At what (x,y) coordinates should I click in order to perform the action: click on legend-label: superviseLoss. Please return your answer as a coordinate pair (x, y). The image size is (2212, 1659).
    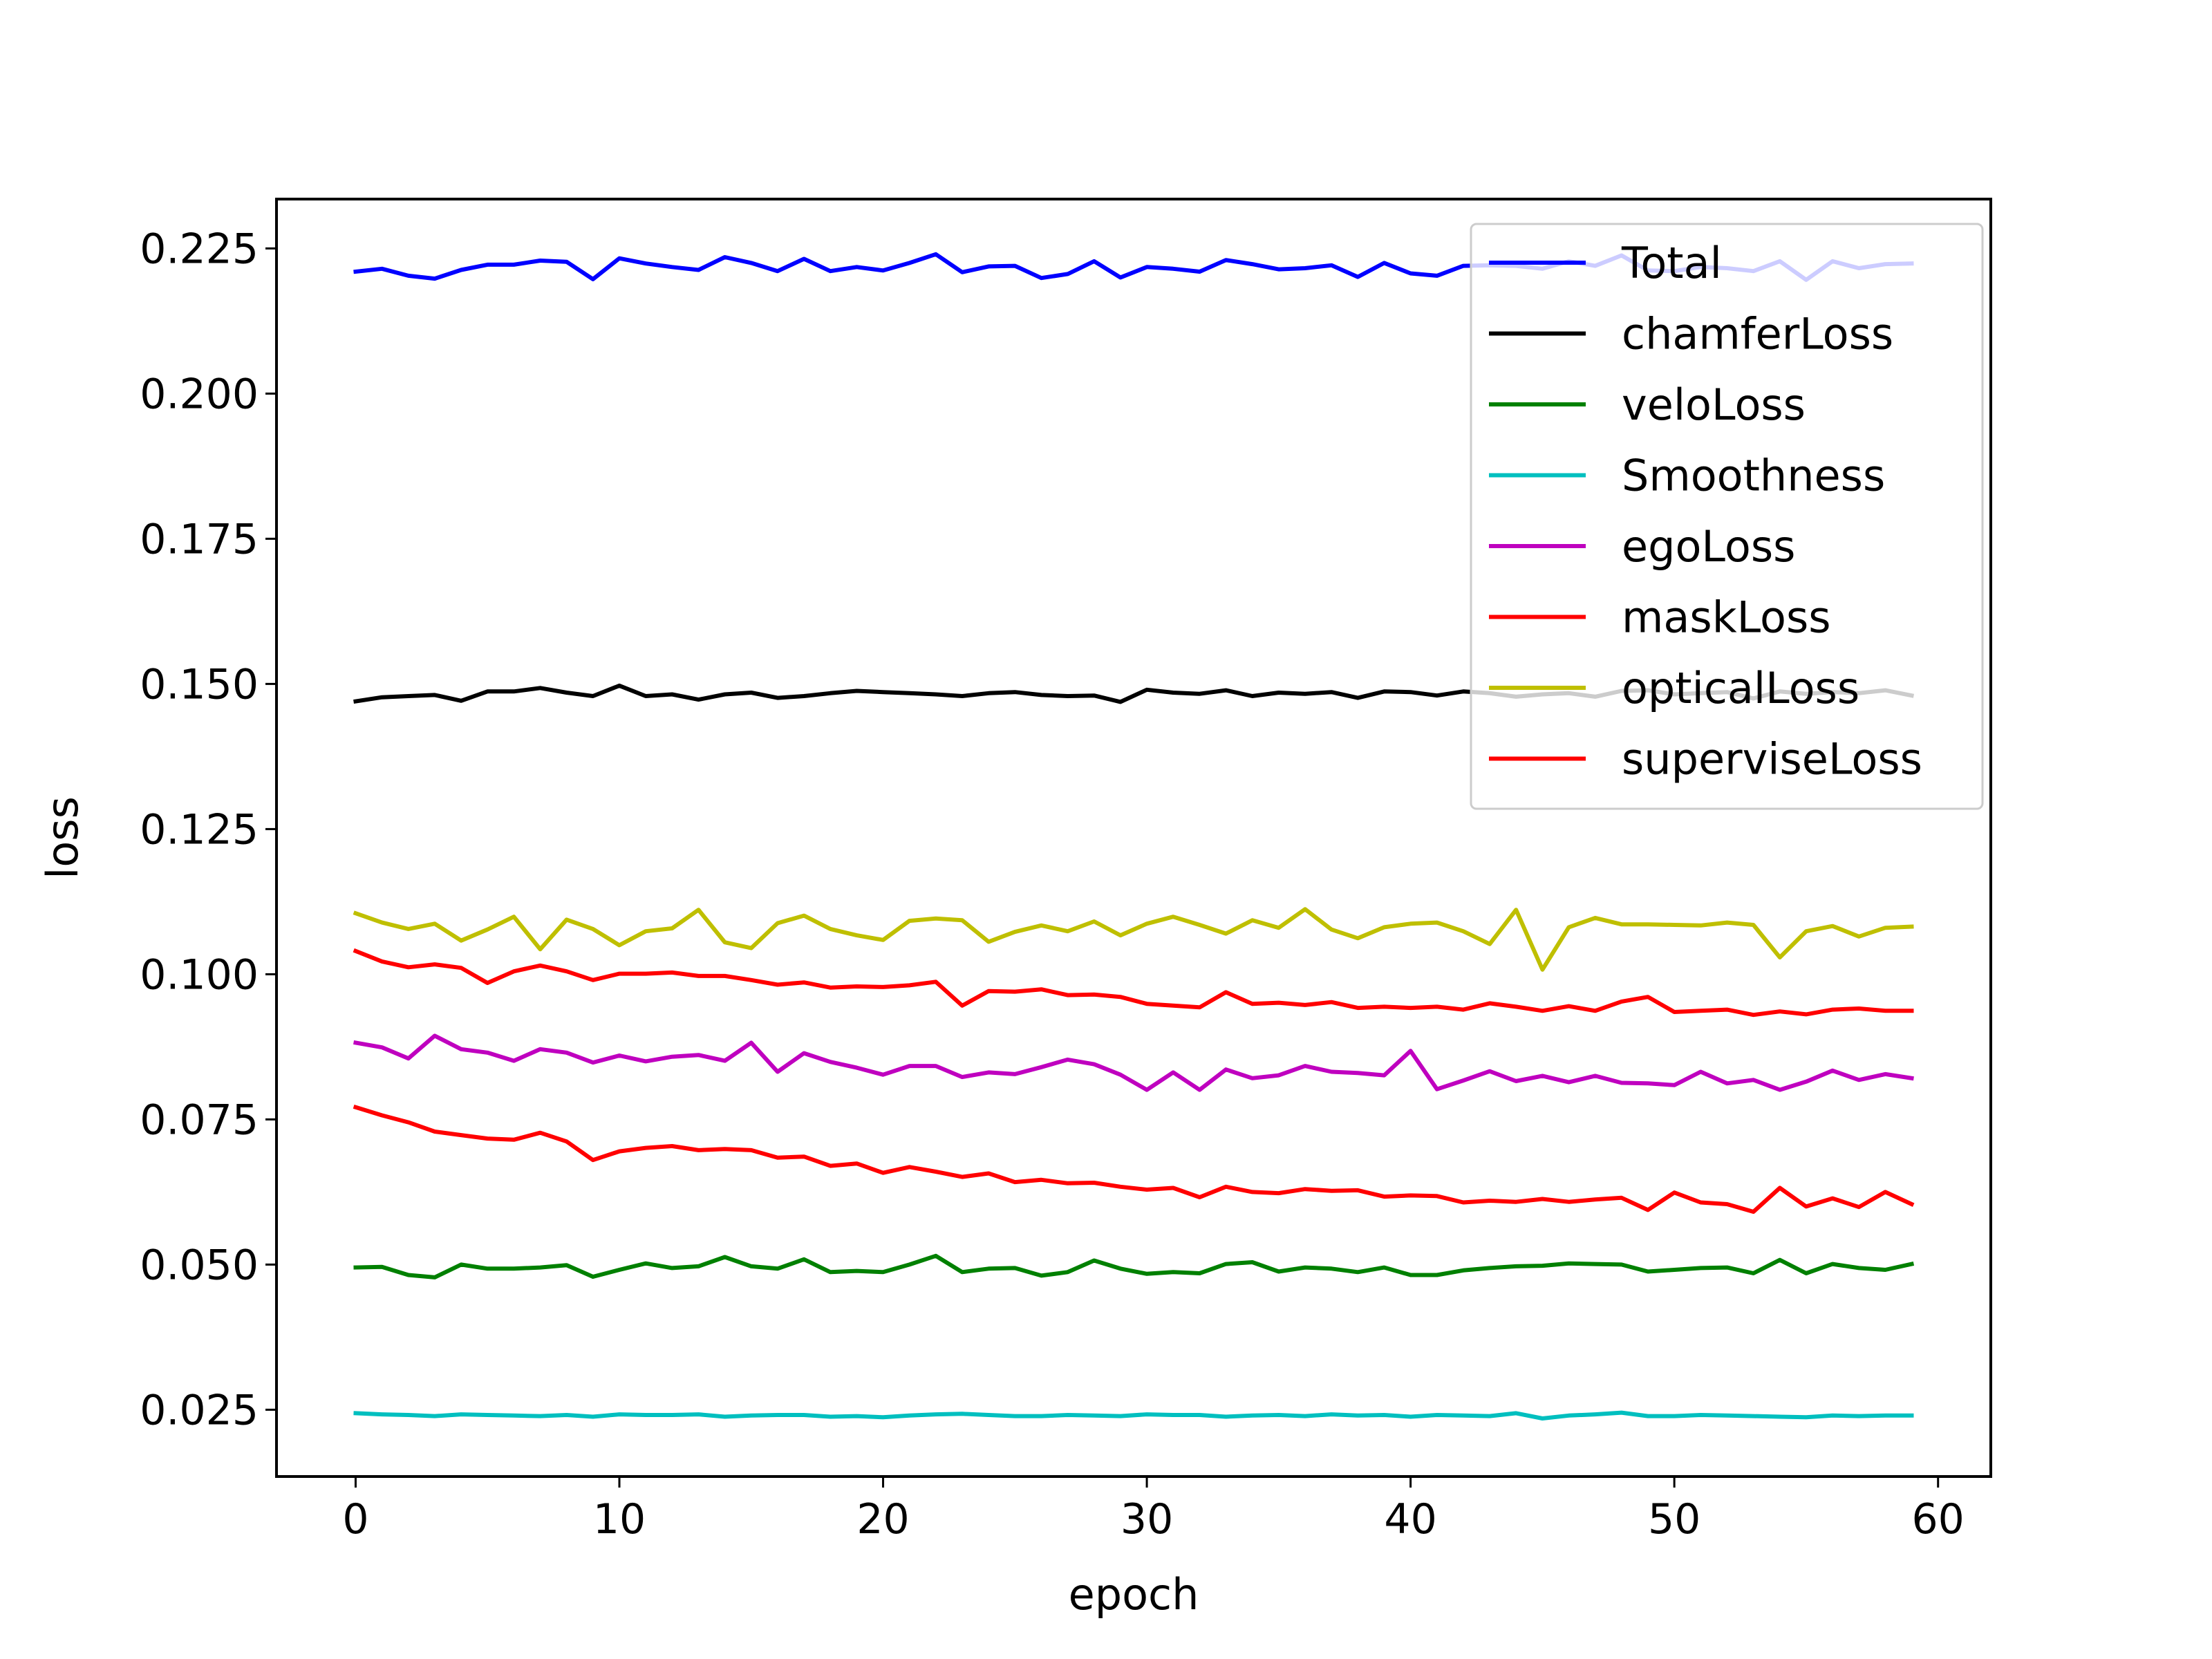
    Looking at the image, I should click on (1772, 759).